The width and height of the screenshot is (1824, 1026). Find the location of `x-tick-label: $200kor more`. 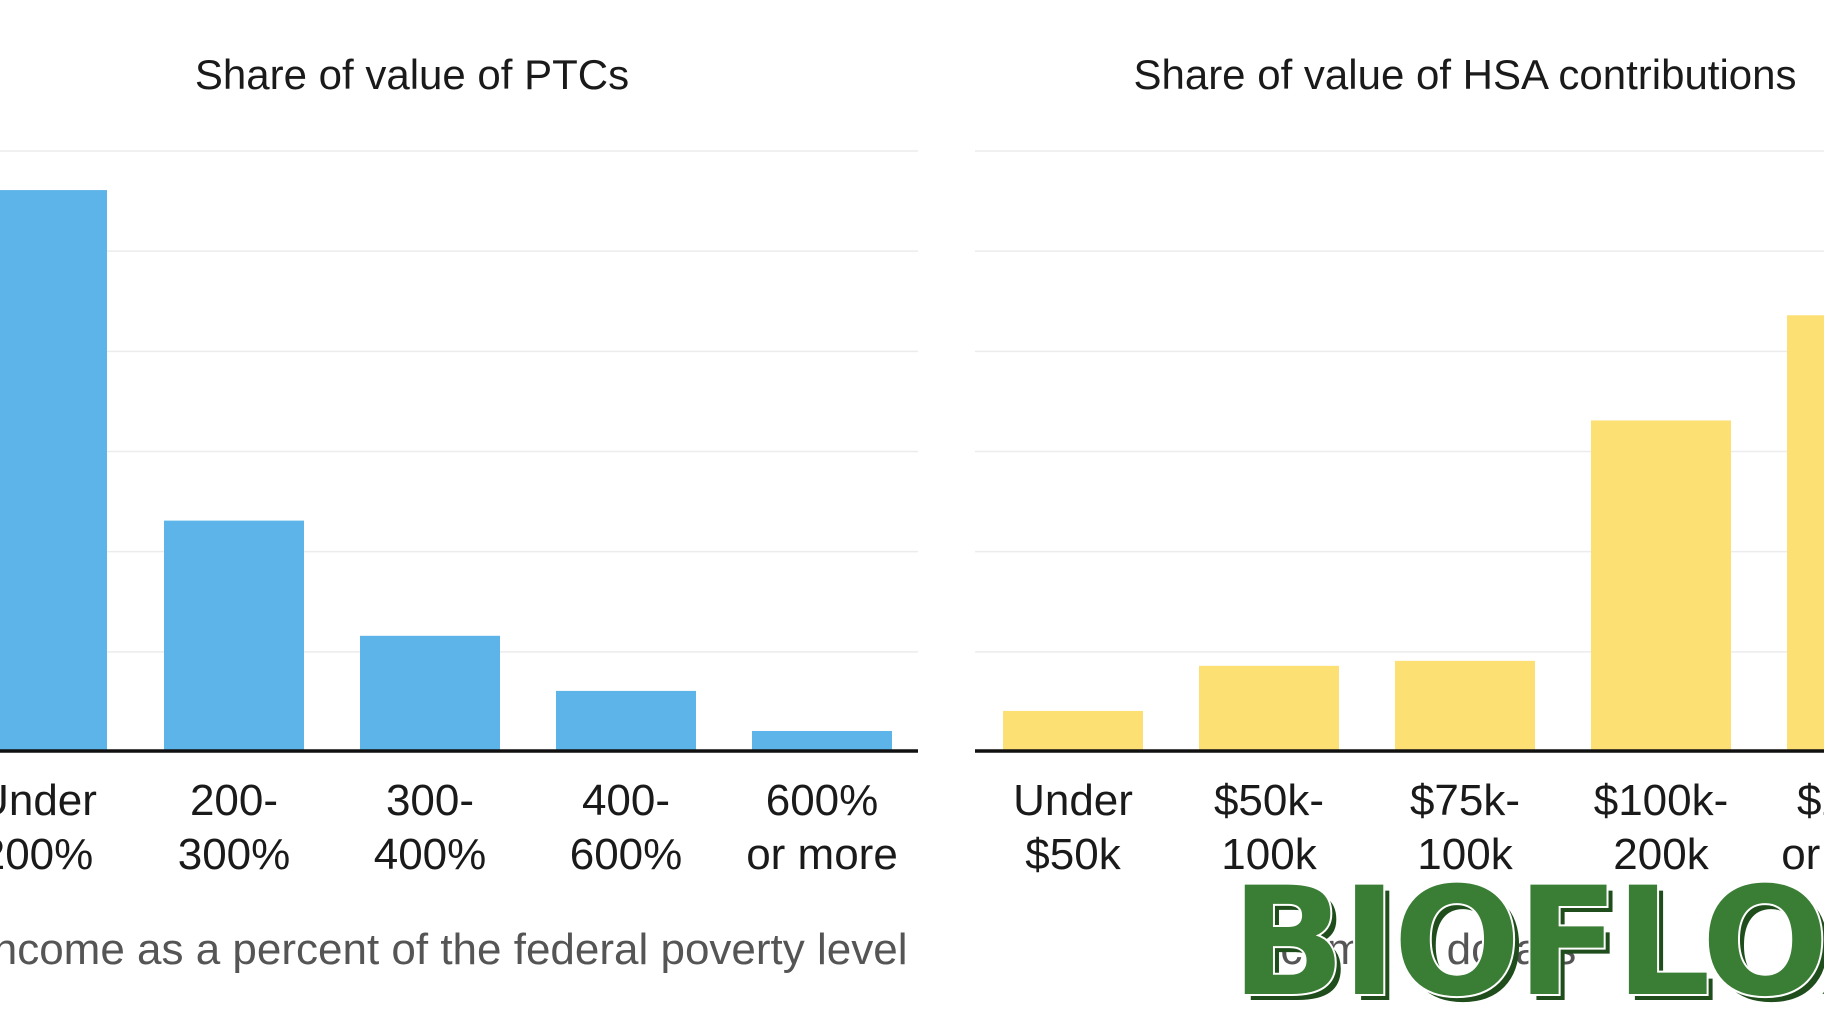

x-tick-label: $200kor more is located at coordinates (1802, 827).